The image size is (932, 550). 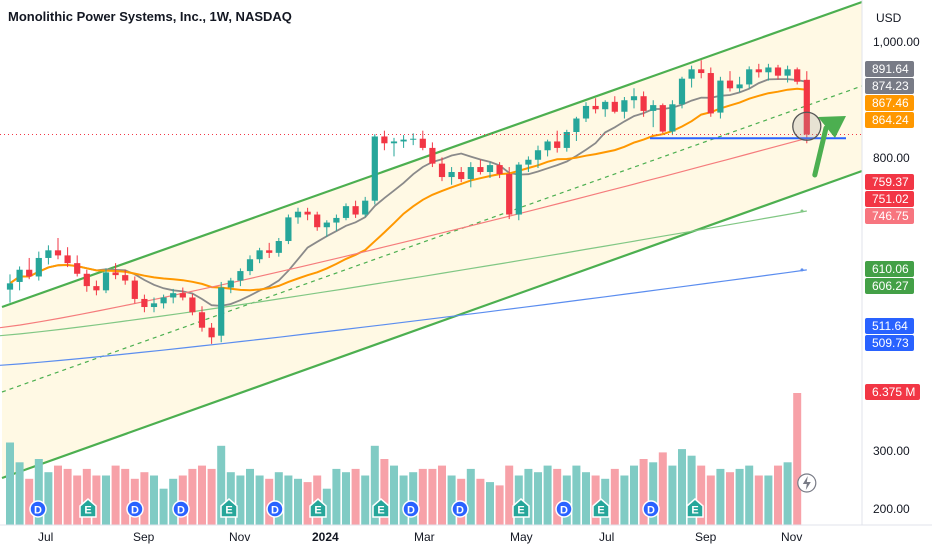 I want to click on ma100-end-dot, so click(x=802, y=211).